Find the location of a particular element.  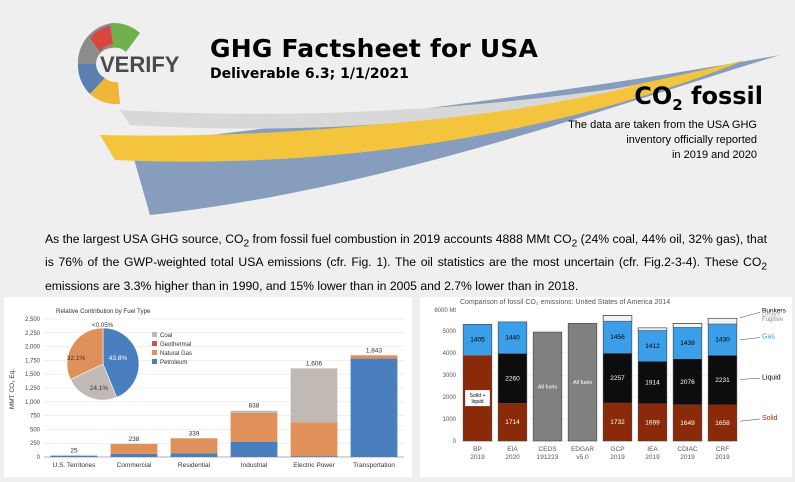

y-tick-label: 1,750 is located at coordinates (33, 361).